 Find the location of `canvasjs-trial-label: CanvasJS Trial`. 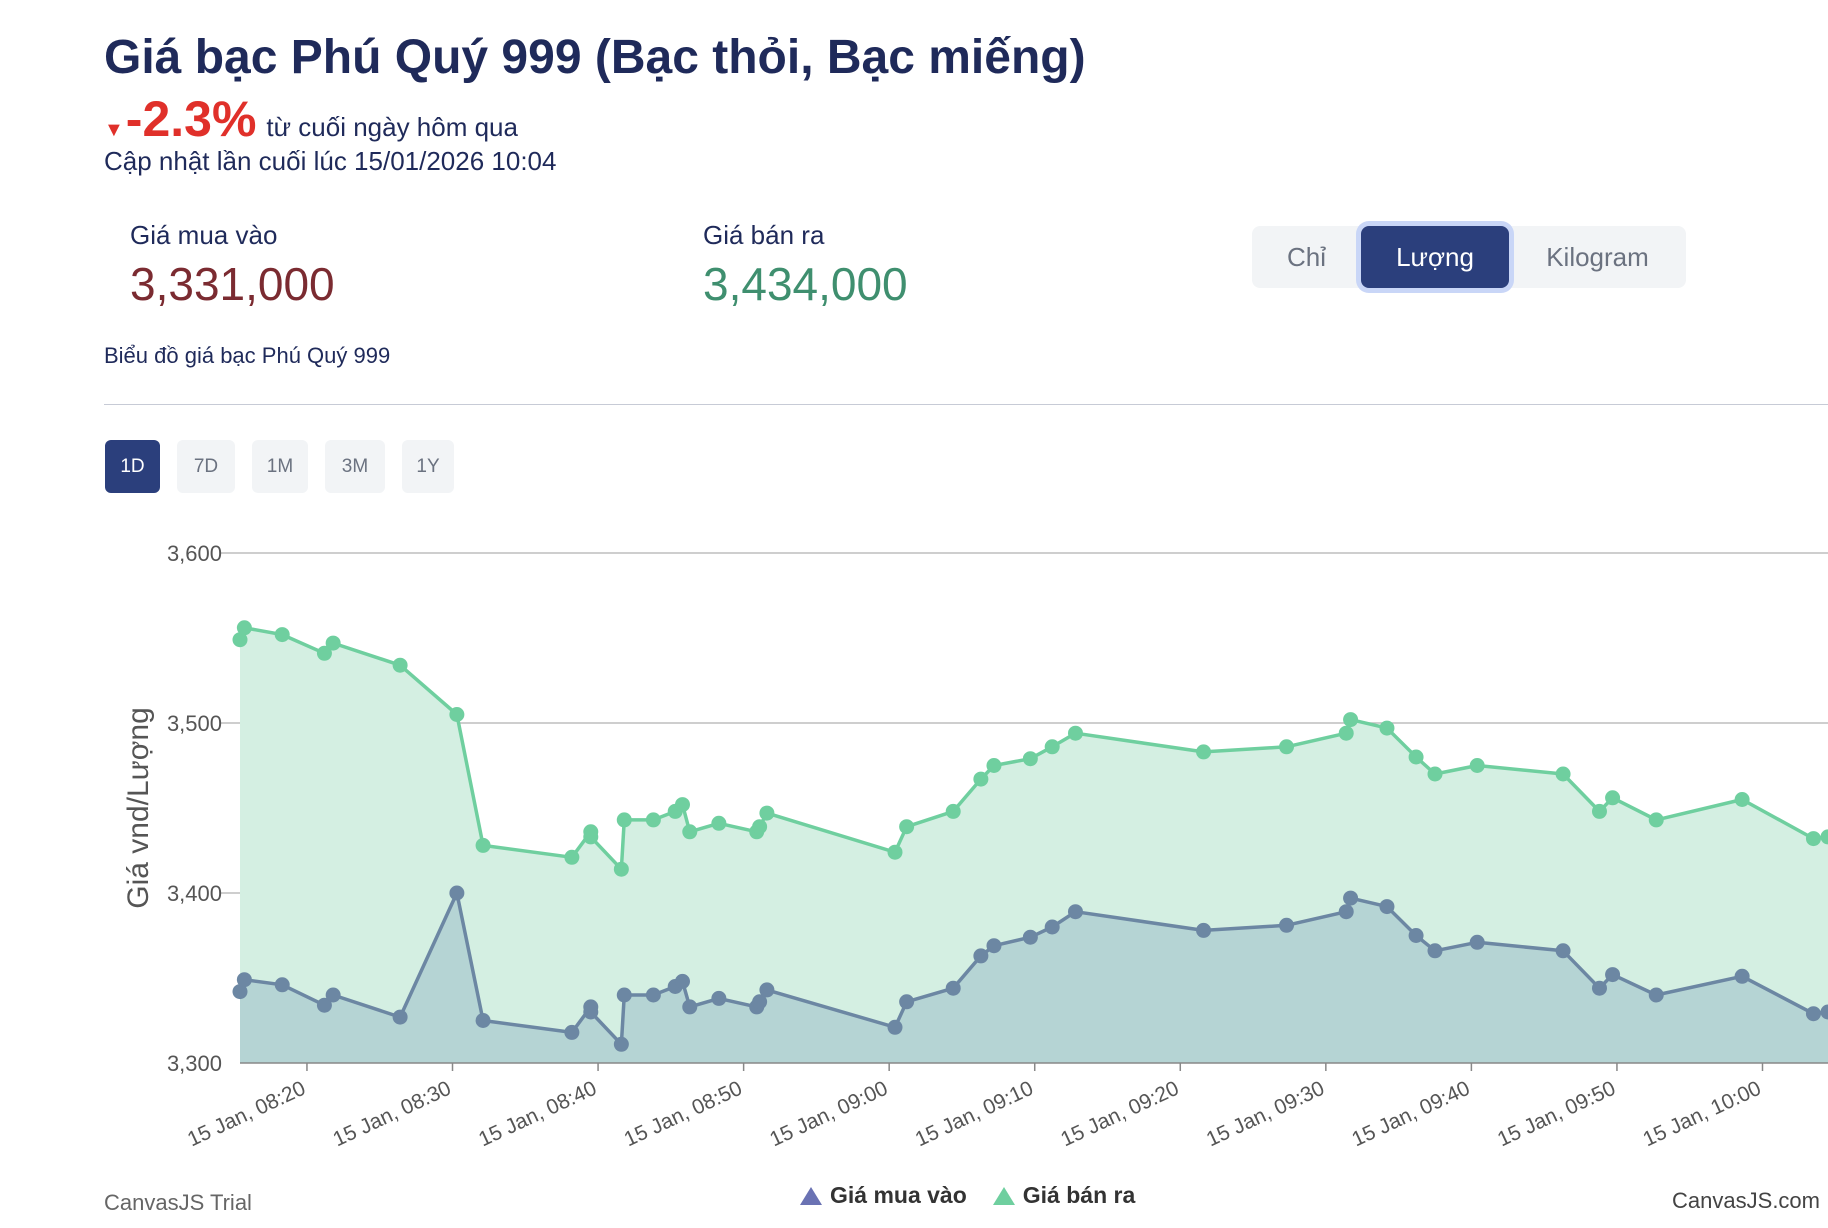

canvasjs-trial-label: CanvasJS Trial is located at coordinates (178, 1202).